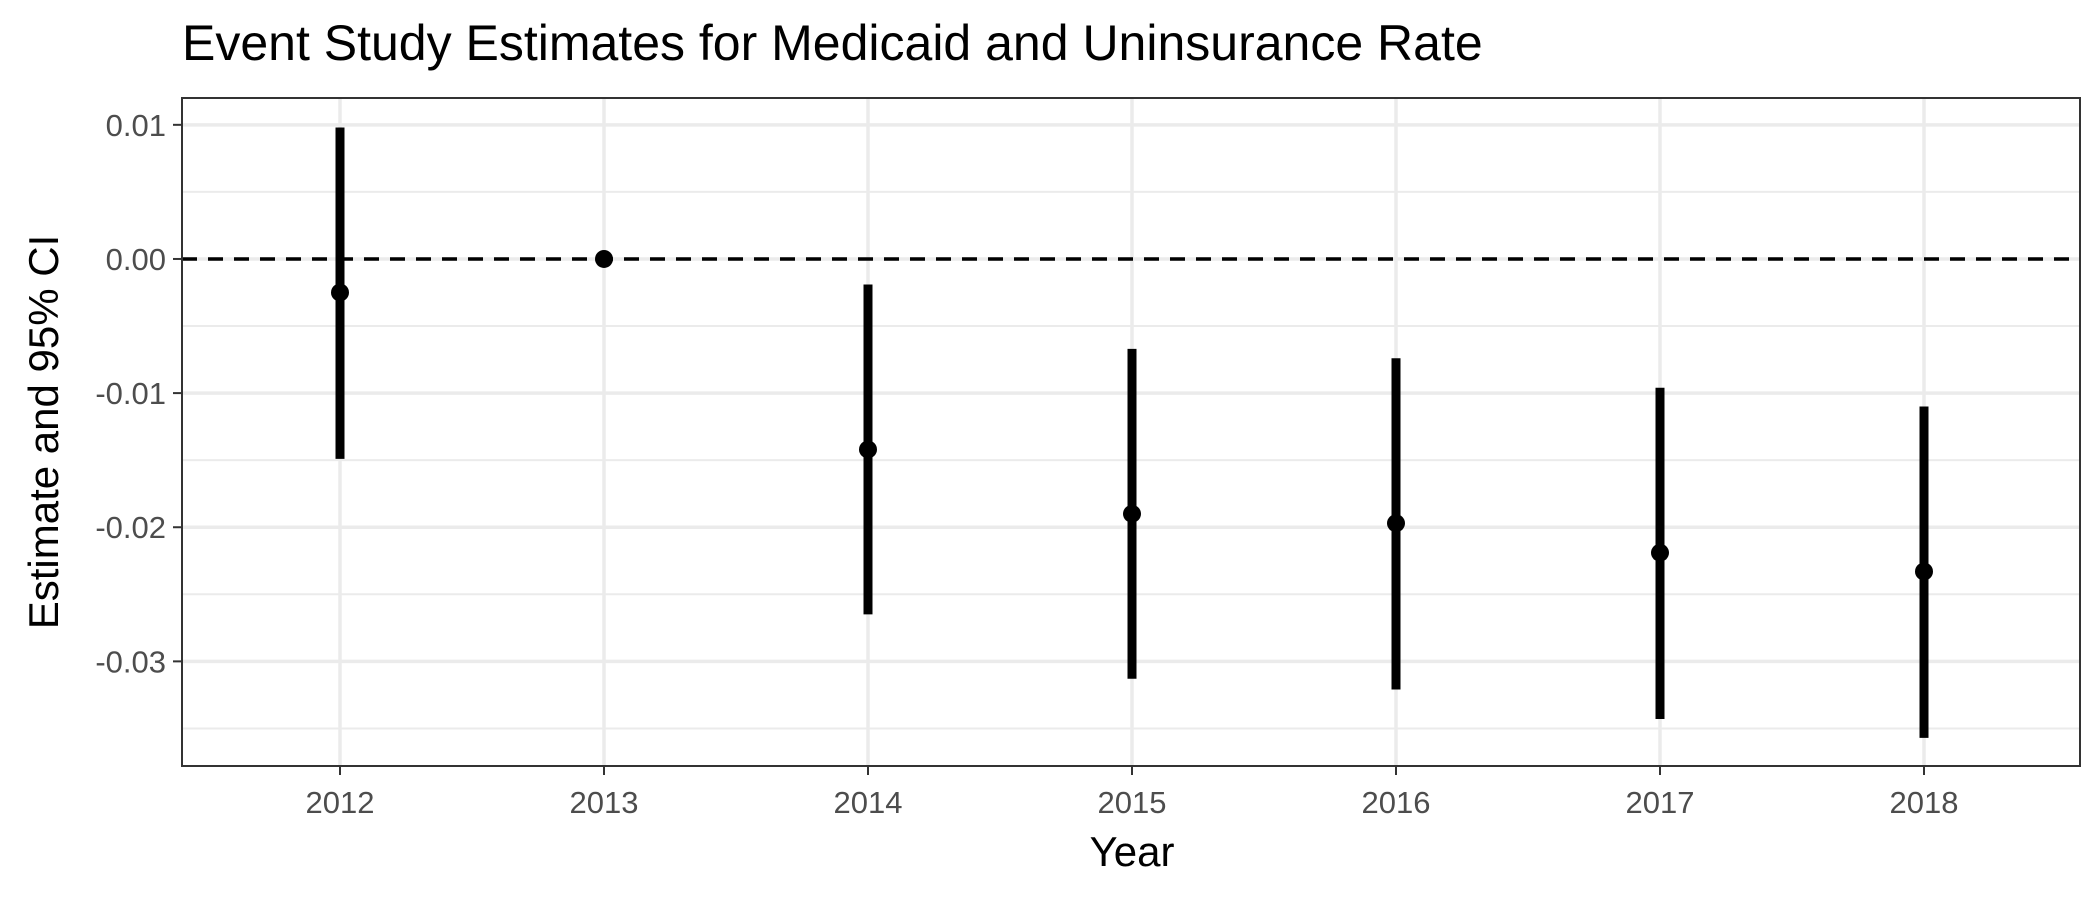  What do you see at coordinates (1396, 802) in the screenshot?
I see `x-tick-label-2016: 2016` at bounding box center [1396, 802].